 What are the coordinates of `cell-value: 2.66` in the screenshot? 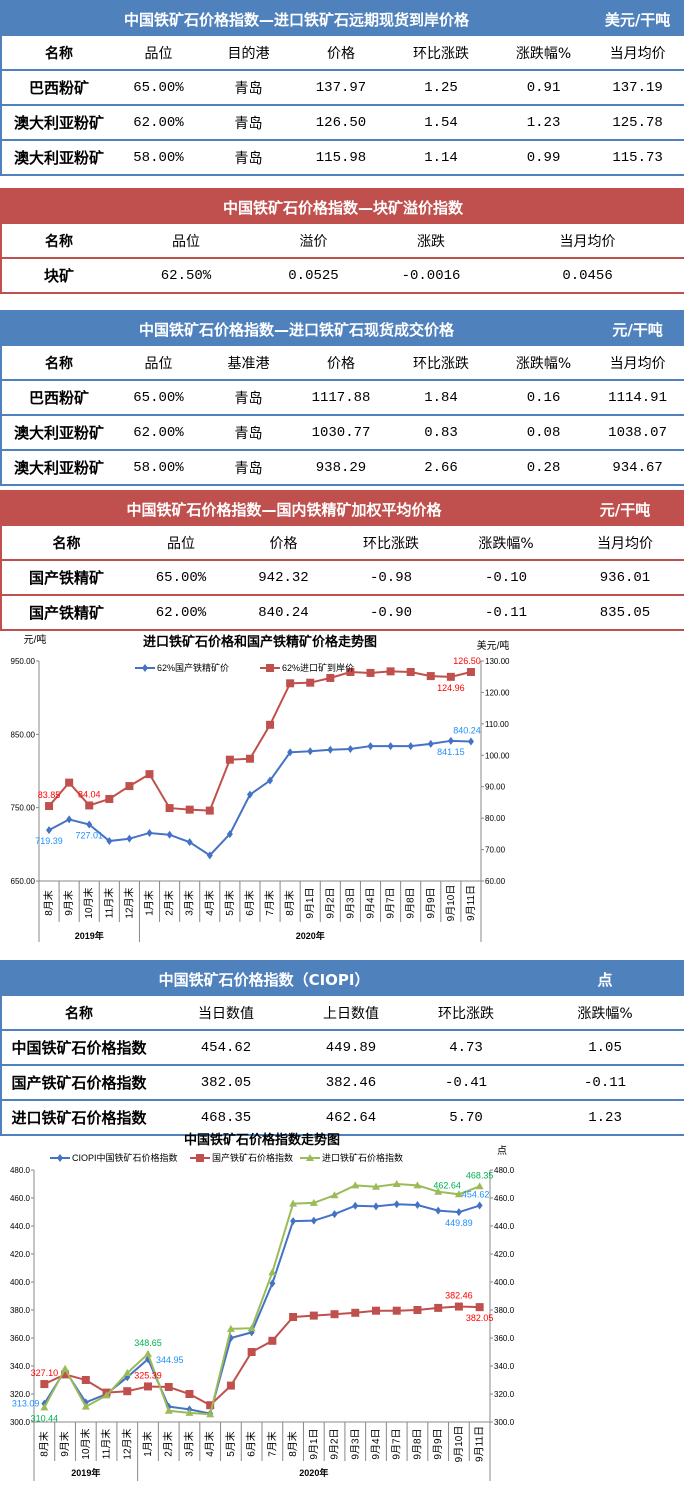 It's located at (441, 467).